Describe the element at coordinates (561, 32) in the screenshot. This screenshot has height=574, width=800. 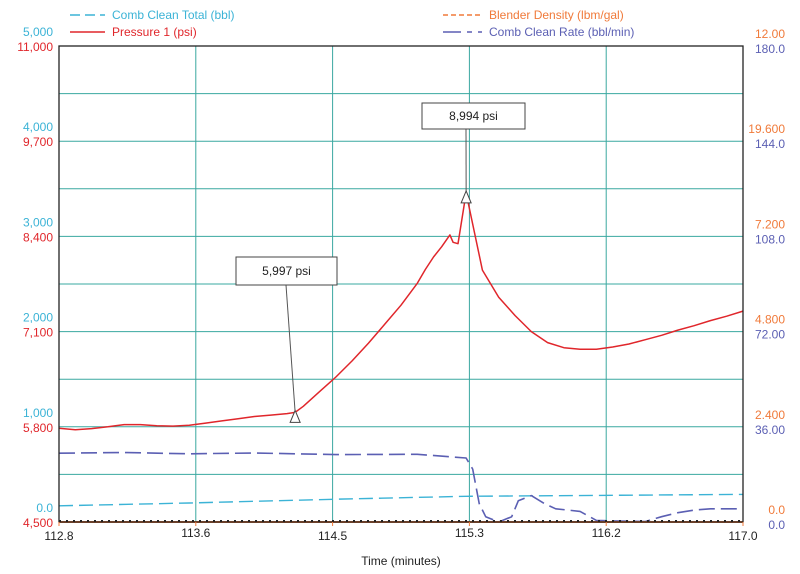
I see `legend-label-comb-clean-rate: Comb Clean Rate (bbl/min)` at that location.